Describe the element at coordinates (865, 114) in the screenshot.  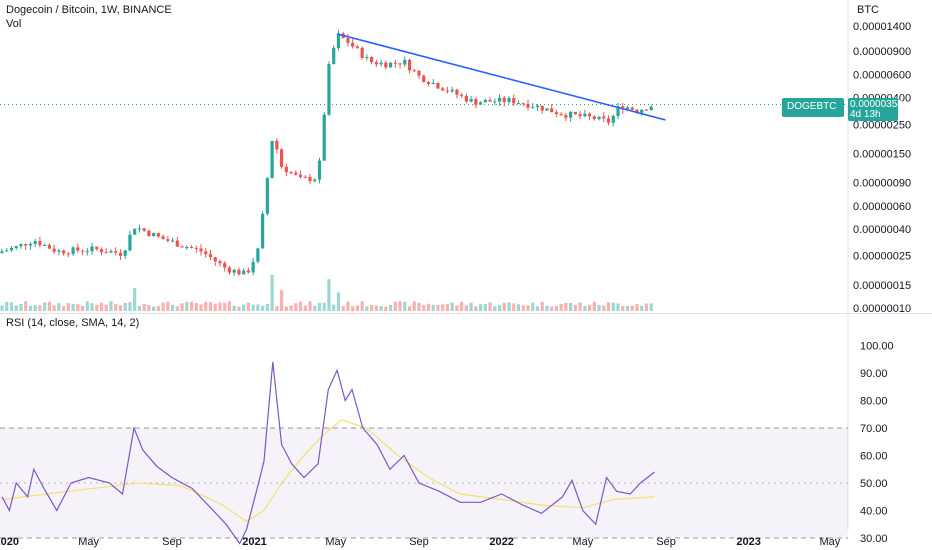
I see `price-badge-countdown: 4d 13h` at that location.